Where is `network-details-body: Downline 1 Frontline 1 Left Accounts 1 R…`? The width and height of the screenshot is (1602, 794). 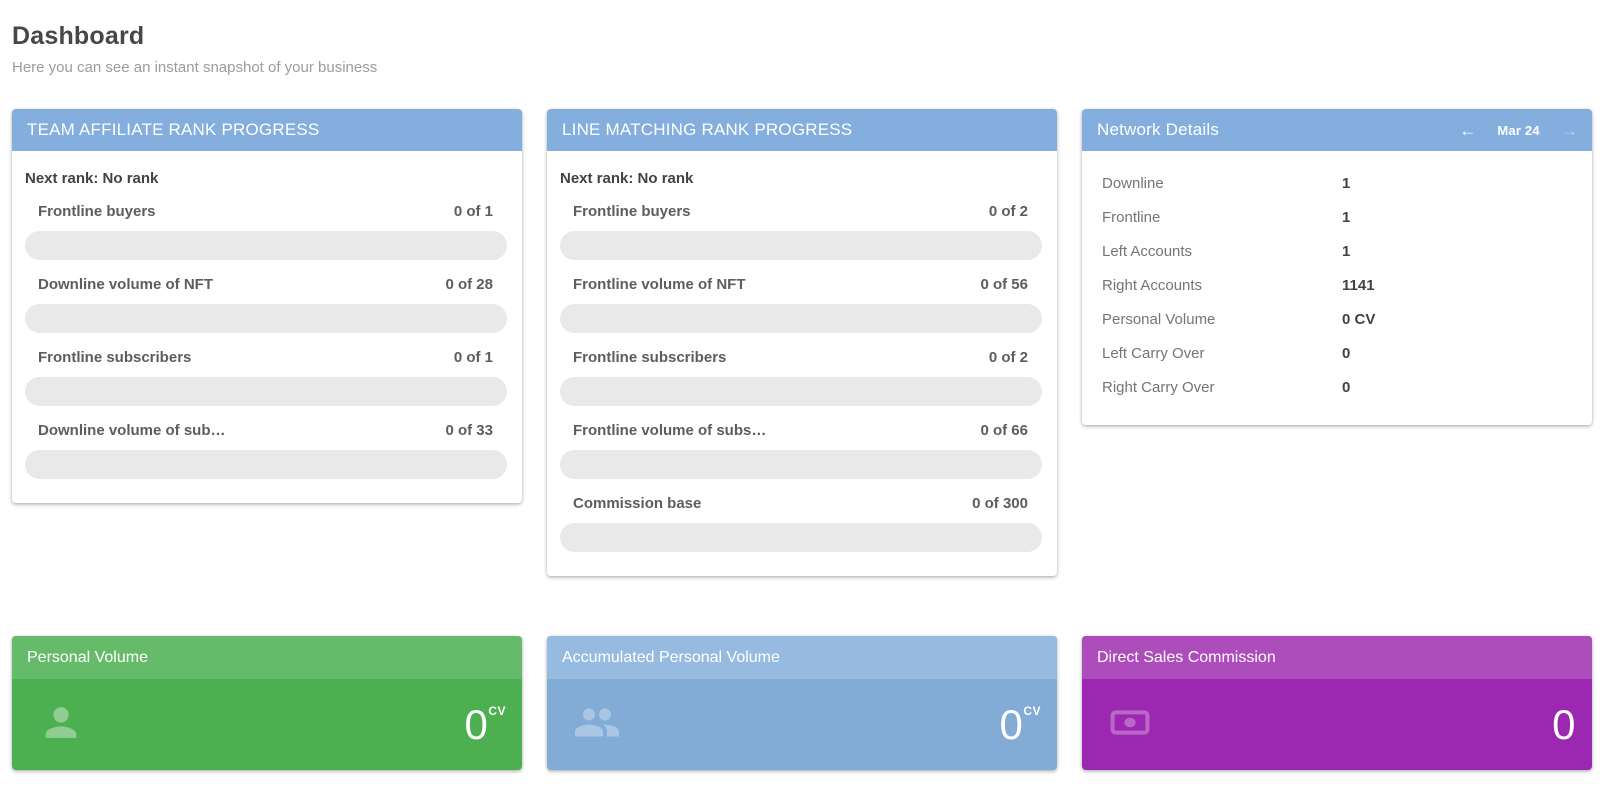 network-details-body: Downline 1 Frontline 1 Left Accounts 1 R… is located at coordinates (1337, 288).